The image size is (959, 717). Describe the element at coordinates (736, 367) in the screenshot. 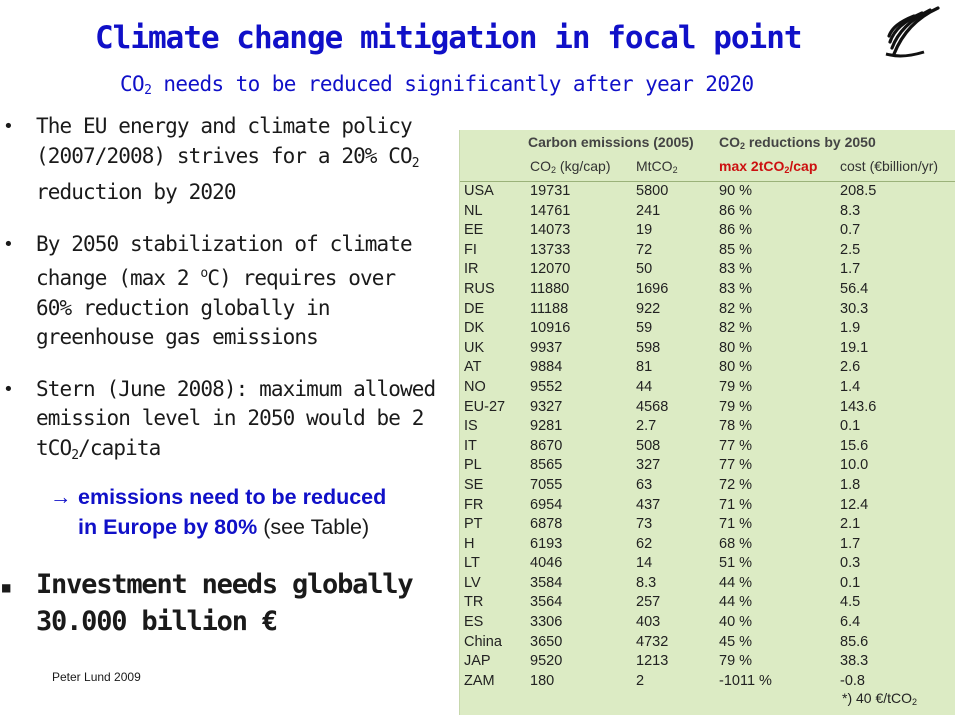

I see `reduction-cell: 80 %` at that location.